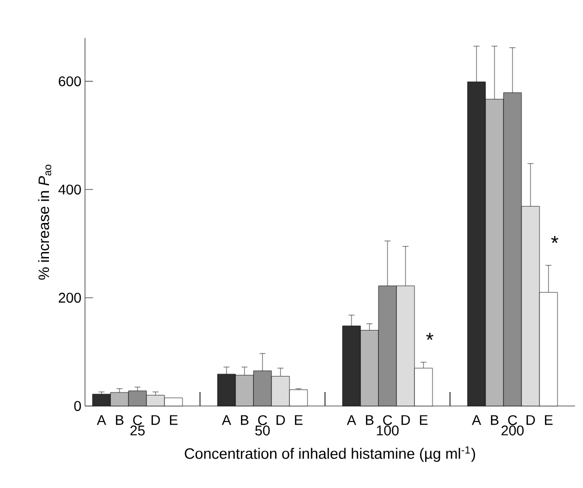 The height and width of the screenshot is (488, 583). I want to click on series-label: A, so click(101, 420).